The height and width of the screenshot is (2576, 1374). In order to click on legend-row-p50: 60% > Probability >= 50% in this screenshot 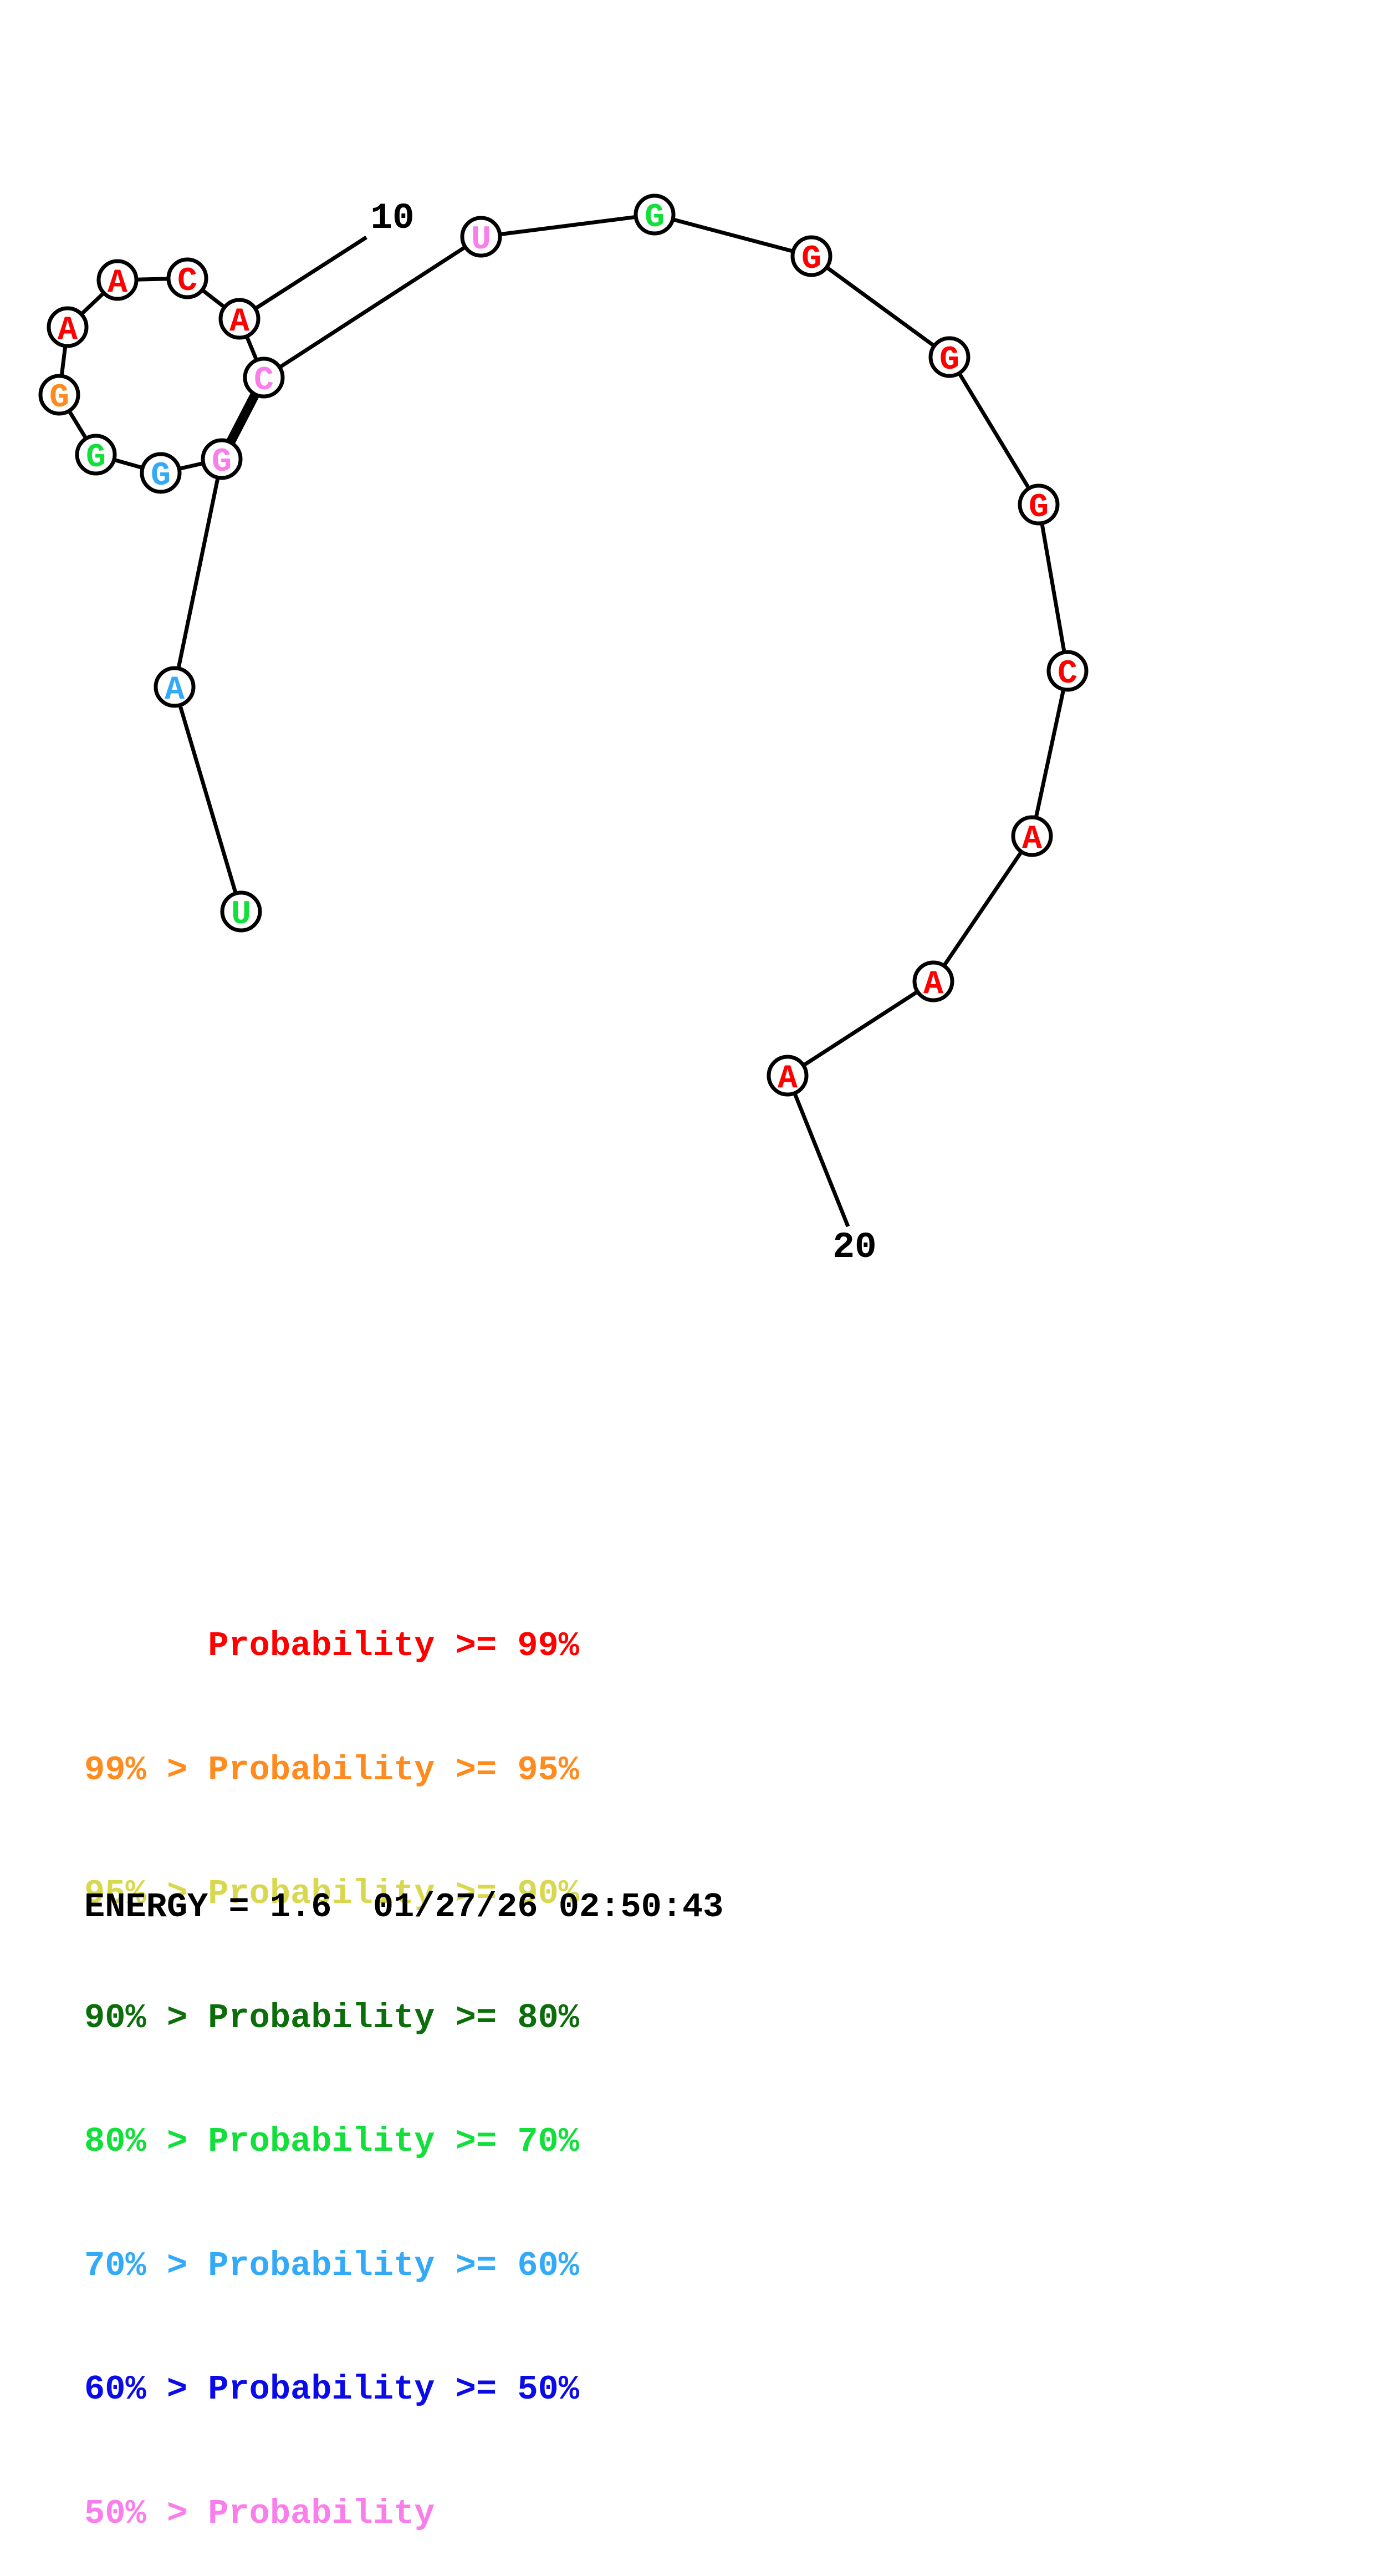, I will do `click(331, 2389)`.